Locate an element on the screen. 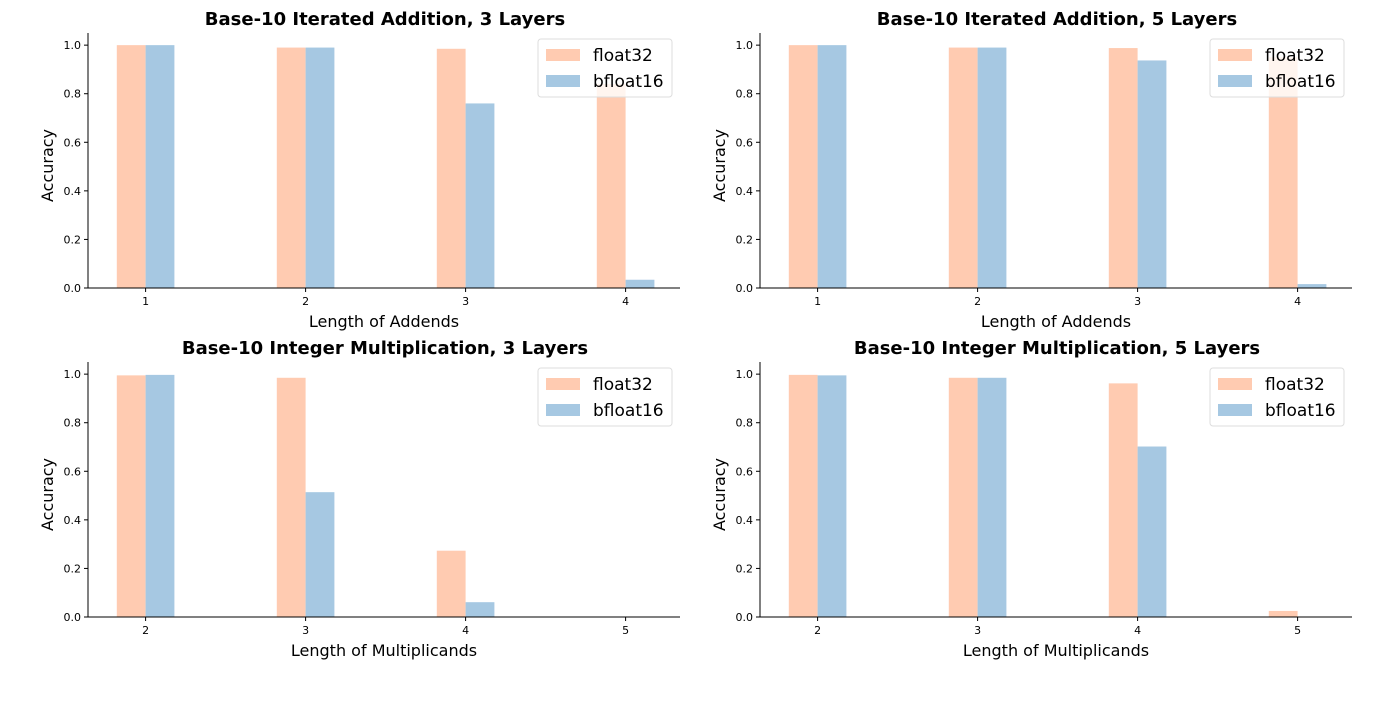  chart-title: Base-10 Integer Multiplication, 5 Layers is located at coordinates (1057, 348).